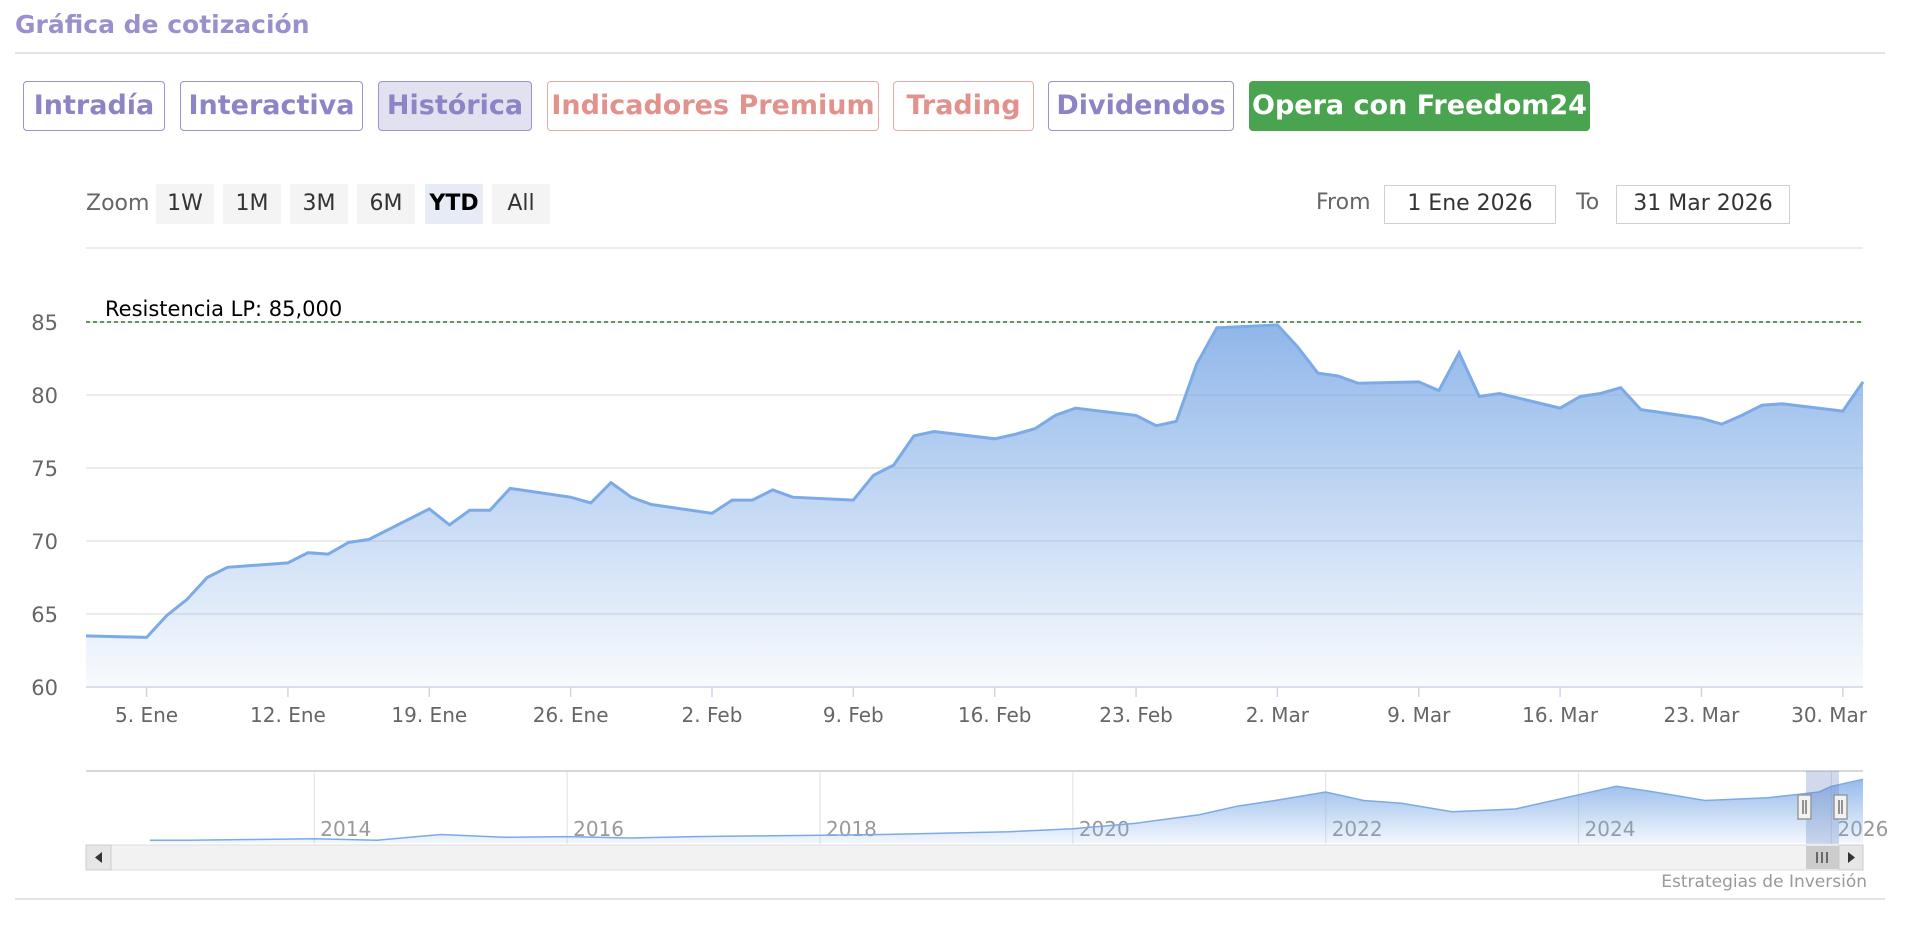  Describe the element at coordinates (1560, 715) in the screenshot. I see `x-tick-label: 16. Mar` at that location.